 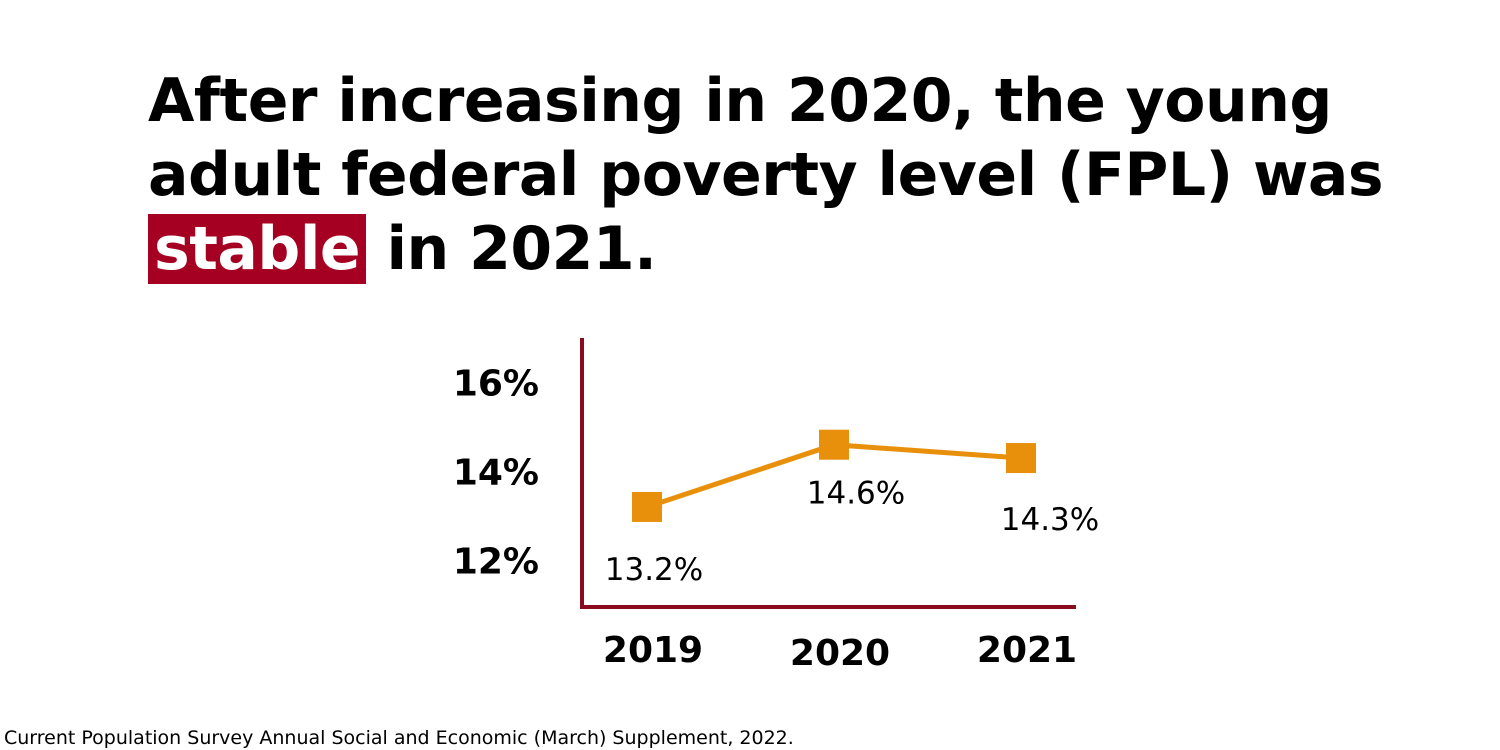 What do you see at coordinates (856, 494) in the screenshot?
I see `data-label: 14.6%` at bounding box center [856, 494].